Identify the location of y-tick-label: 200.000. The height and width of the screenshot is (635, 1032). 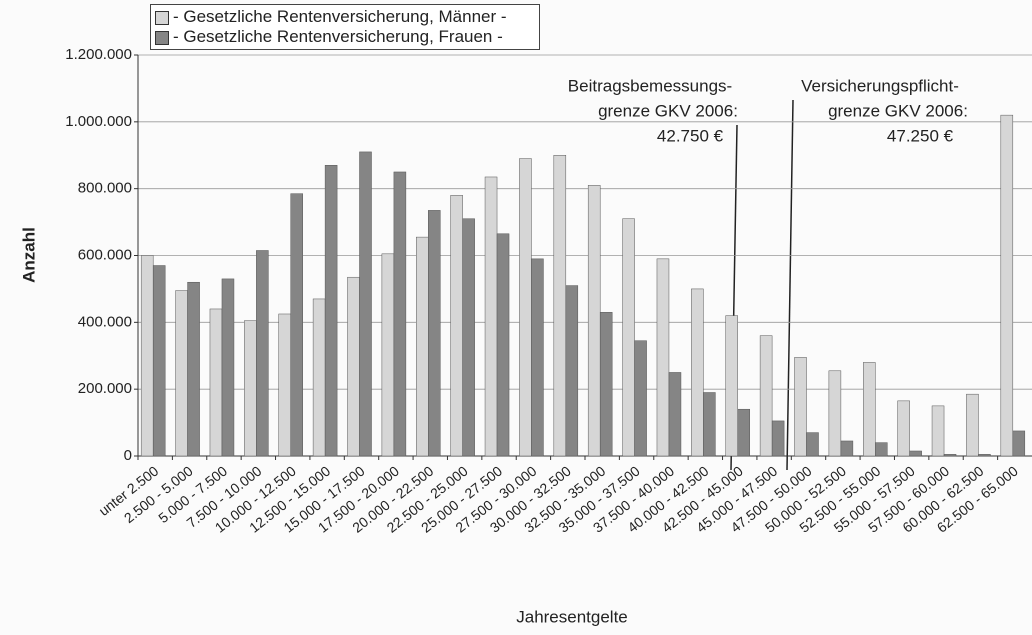
(105, 388).